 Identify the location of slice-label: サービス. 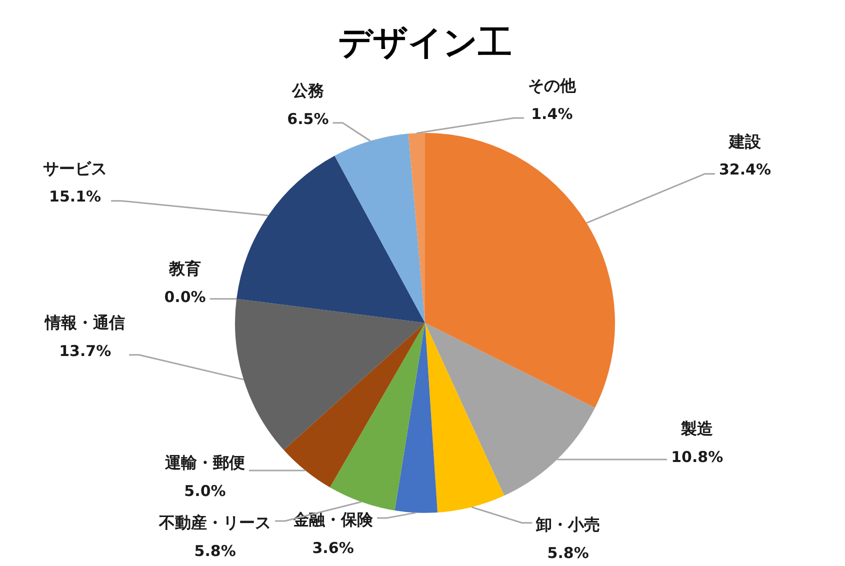
(75, 168).